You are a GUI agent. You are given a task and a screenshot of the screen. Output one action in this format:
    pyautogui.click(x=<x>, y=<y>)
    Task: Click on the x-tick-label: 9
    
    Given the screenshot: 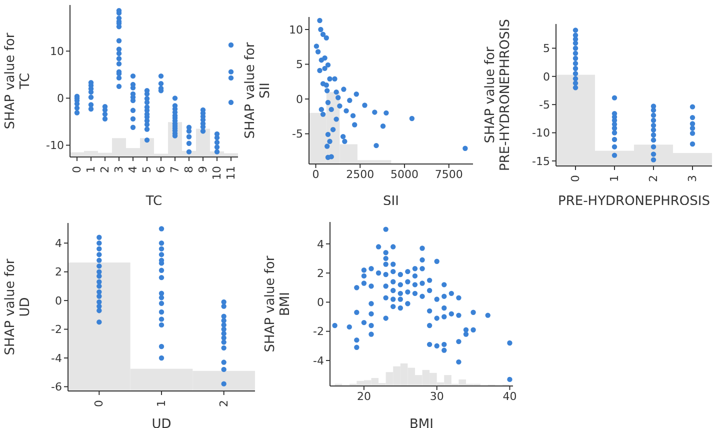 What is the action you would take?
    pyautogui.click(x=203, y=169)
    